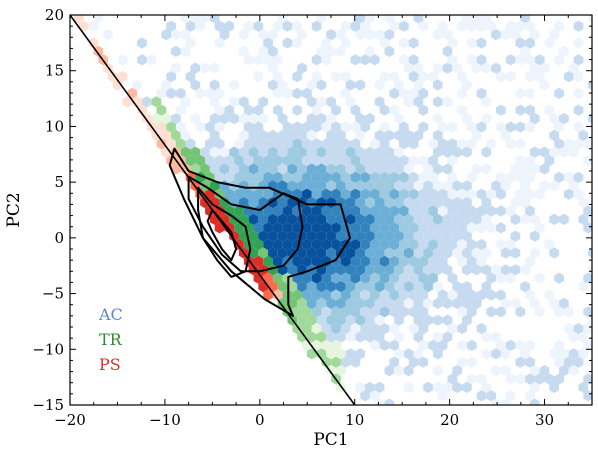  Describe the element at coordinates (48, 405) in the screenshot. I see `y-tick-label: −15` at that location.